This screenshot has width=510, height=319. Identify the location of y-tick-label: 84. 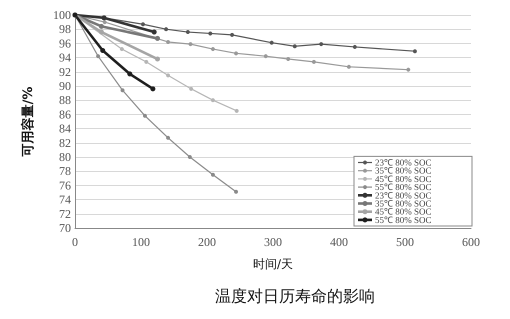
(65, 129).